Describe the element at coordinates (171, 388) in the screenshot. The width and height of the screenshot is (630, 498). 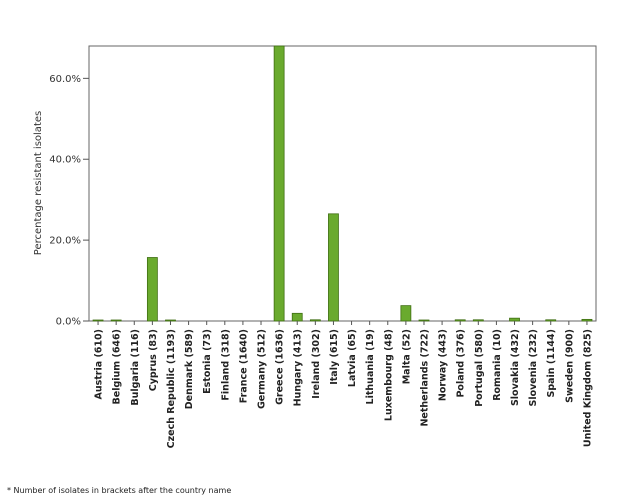
I see `x-category-label: Czech Republic (1193)` at that location.